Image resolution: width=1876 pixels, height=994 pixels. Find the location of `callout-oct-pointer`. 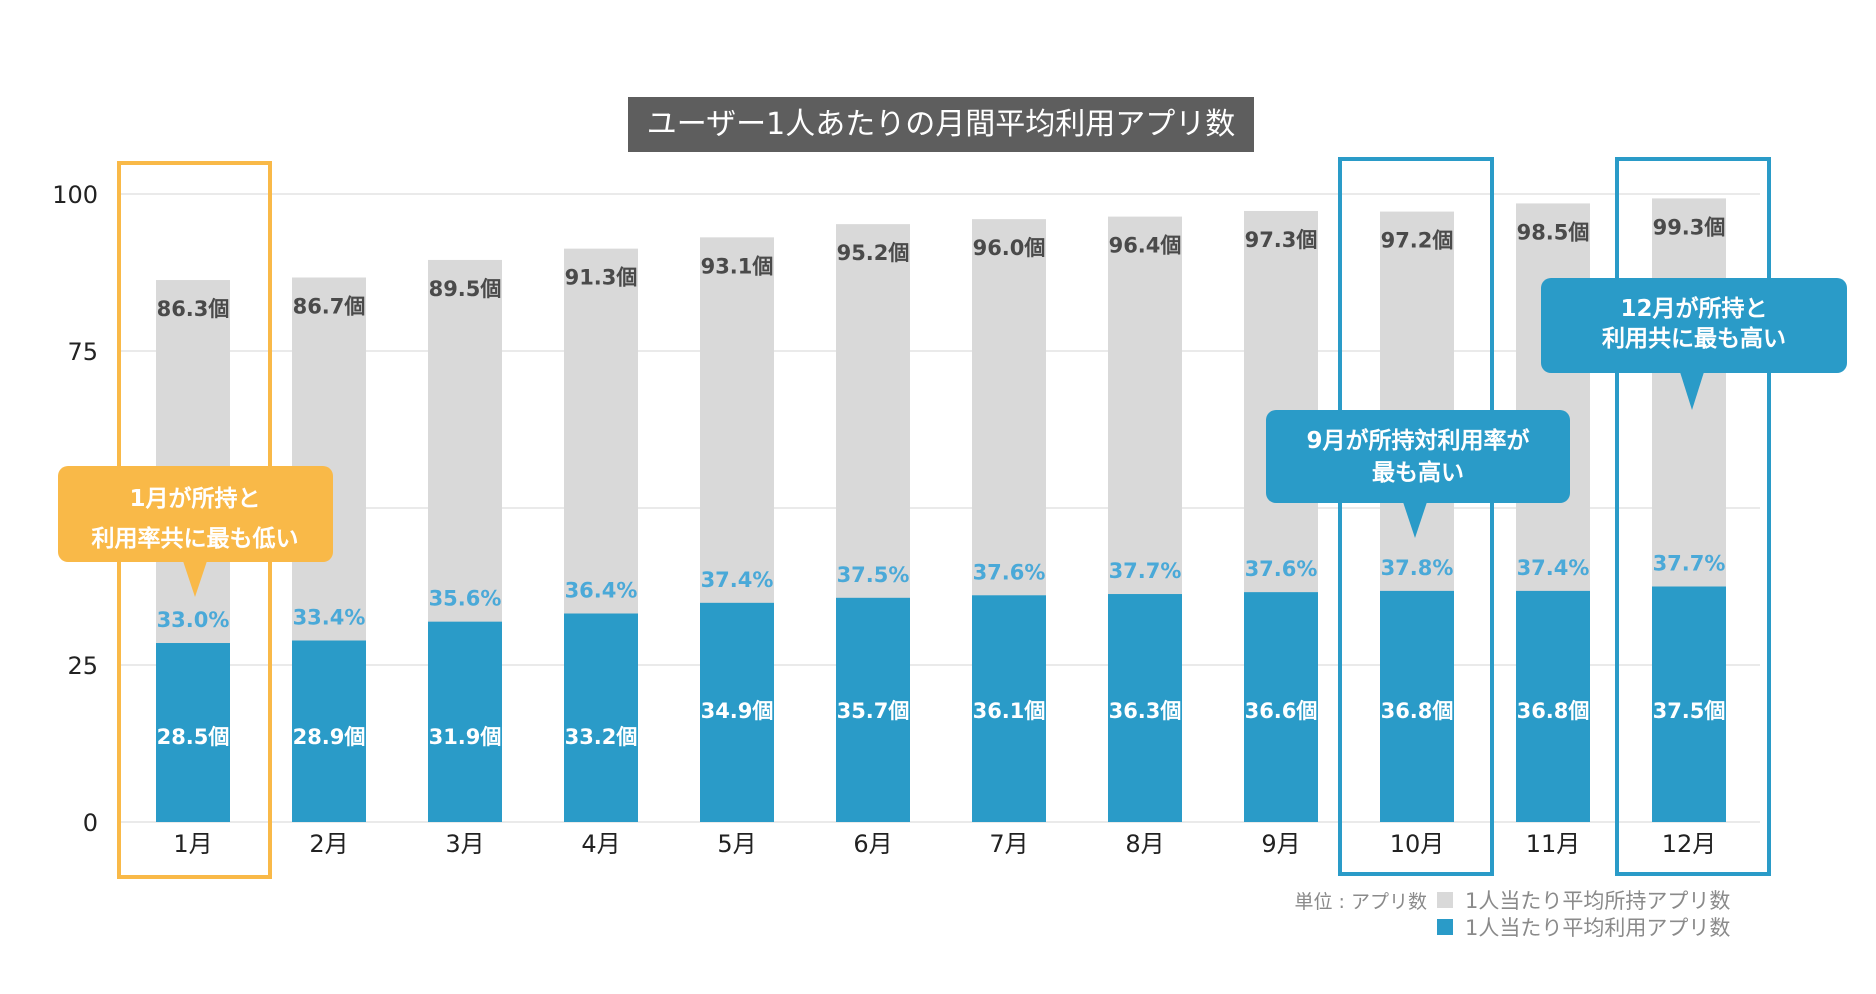

callout-oct-pointer is located at coordinates (1415, 520).